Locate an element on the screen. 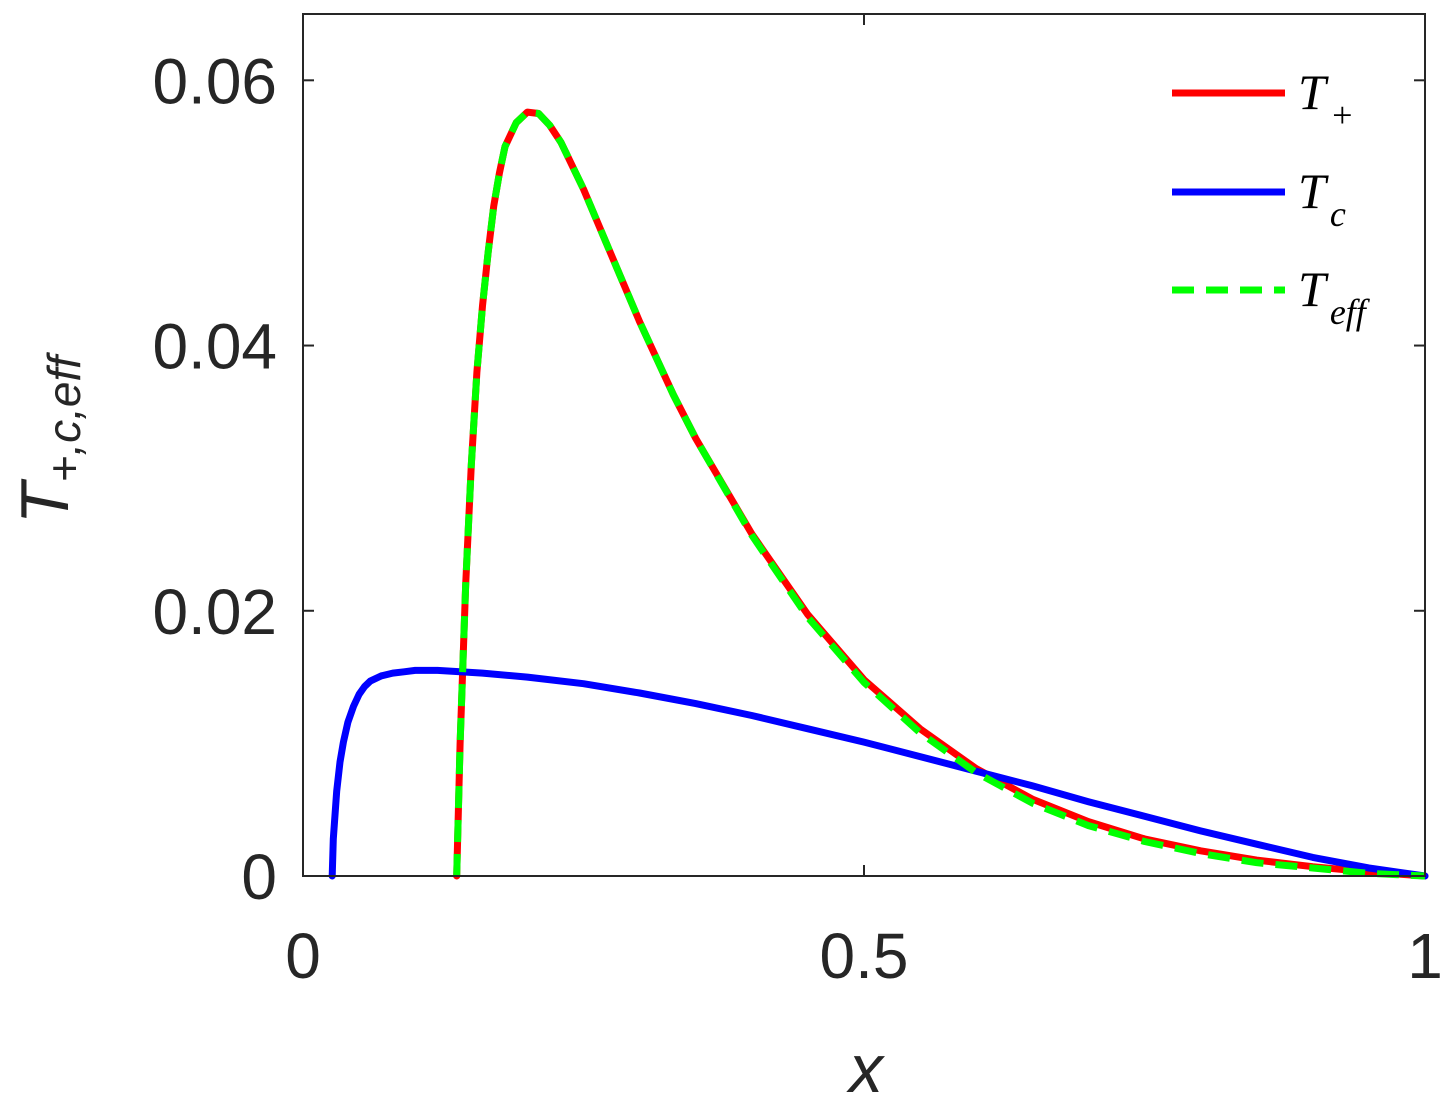  x-tick-labels: 0 0.5 1 is located at coordinates (864, 956).